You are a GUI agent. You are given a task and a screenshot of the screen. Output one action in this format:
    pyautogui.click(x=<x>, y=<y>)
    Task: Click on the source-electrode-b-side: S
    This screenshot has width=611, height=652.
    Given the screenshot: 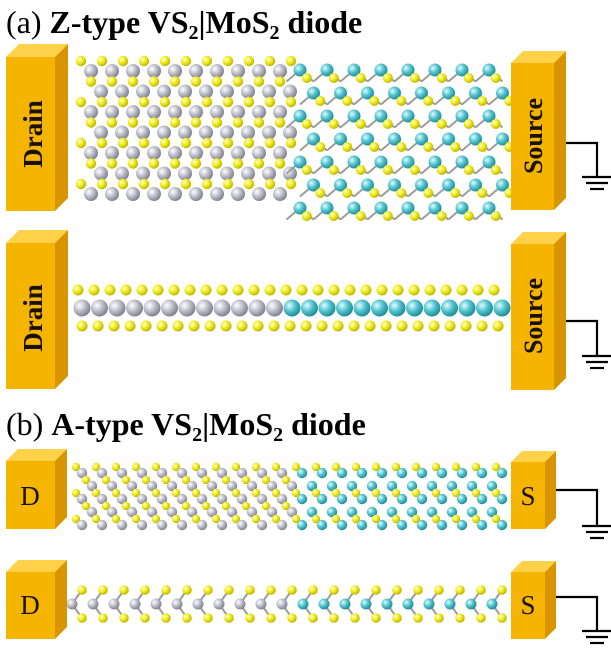 What is the action you would take?
    pyautogui.click(x=533, y=600)
    